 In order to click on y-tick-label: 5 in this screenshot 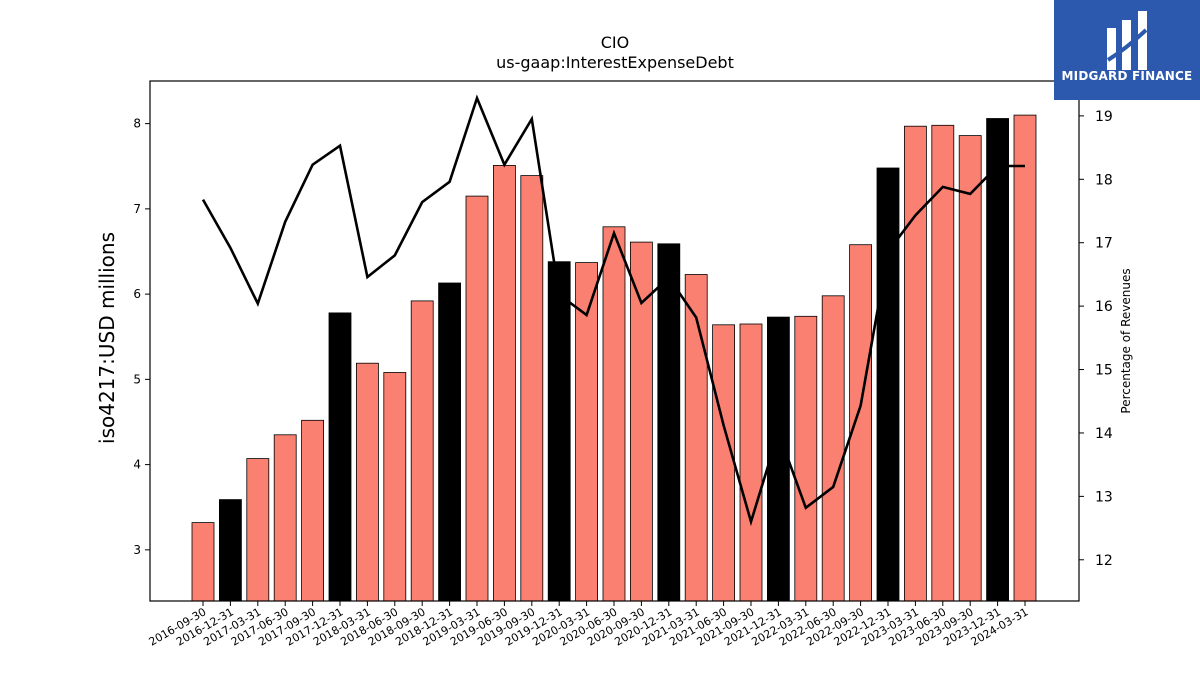, I will do `click(137, 379)`.